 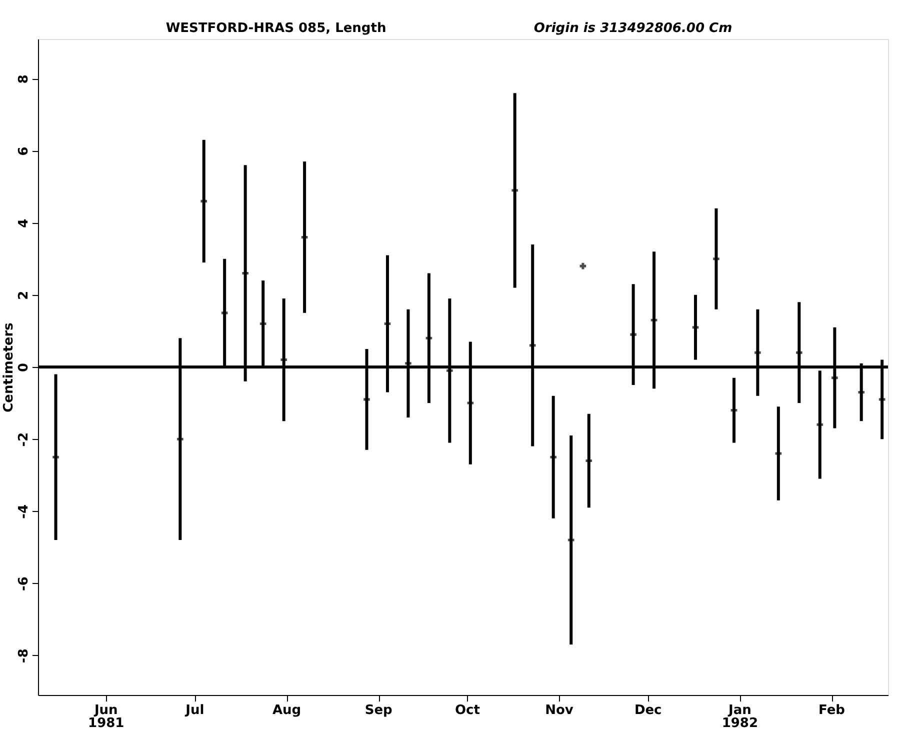 What do you see at coordinates (24, 511) in the screenshot?
I see `y-tick-label: -4` at bounding box center [24, 511].